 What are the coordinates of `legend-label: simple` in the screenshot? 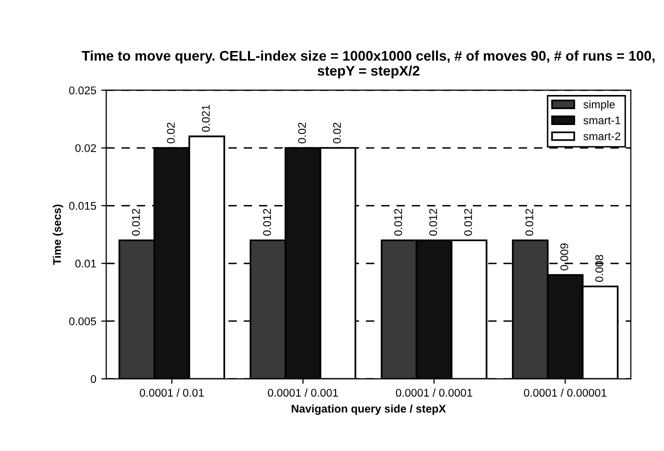 It's located at (599, 105).